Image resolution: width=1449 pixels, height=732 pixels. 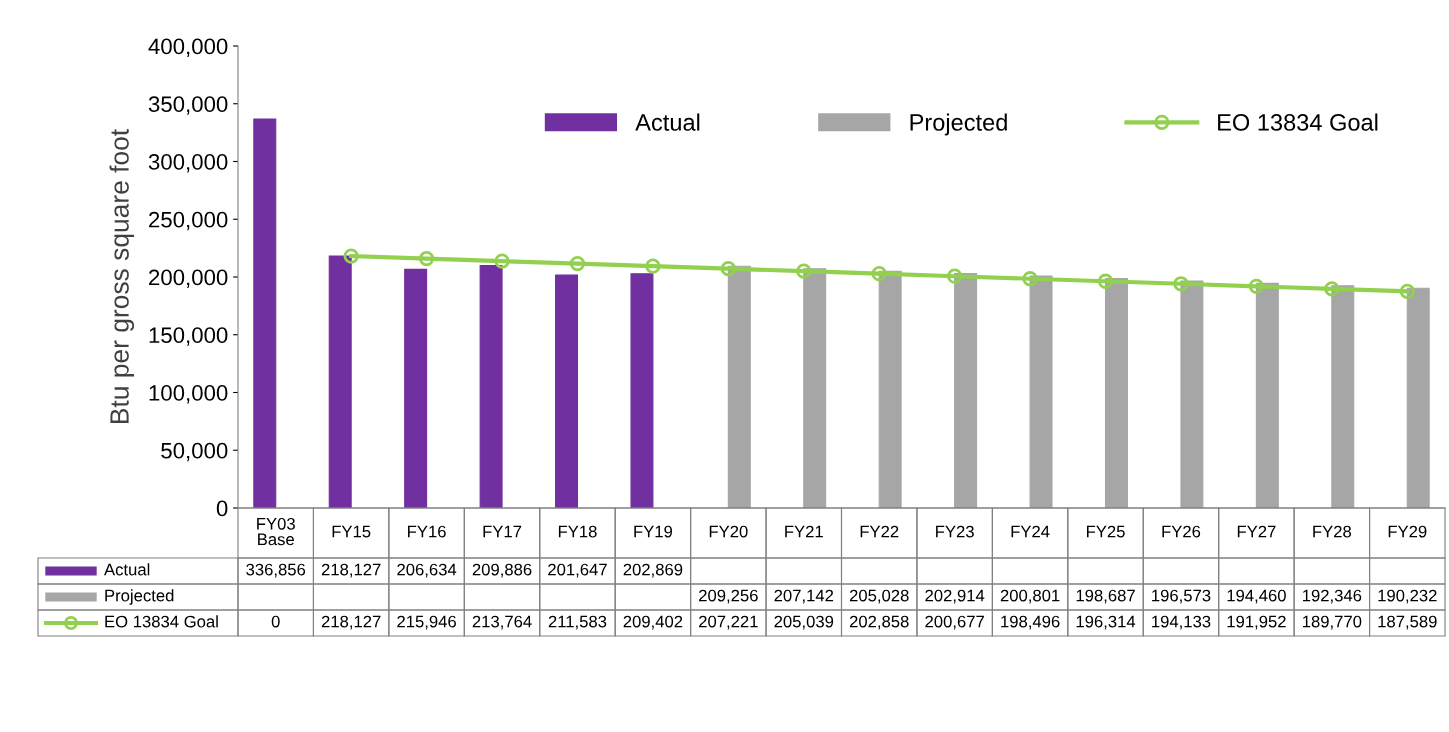 I want to click on x-tick-label: FY22, so click(x=879, y=531).